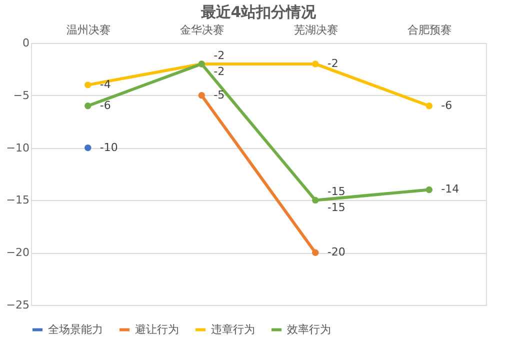 The image size is (531, 362). What do you see at coordinates (109, 147) in the screenshot?
I see `data-label: -10` at bounding box center [109, 147].